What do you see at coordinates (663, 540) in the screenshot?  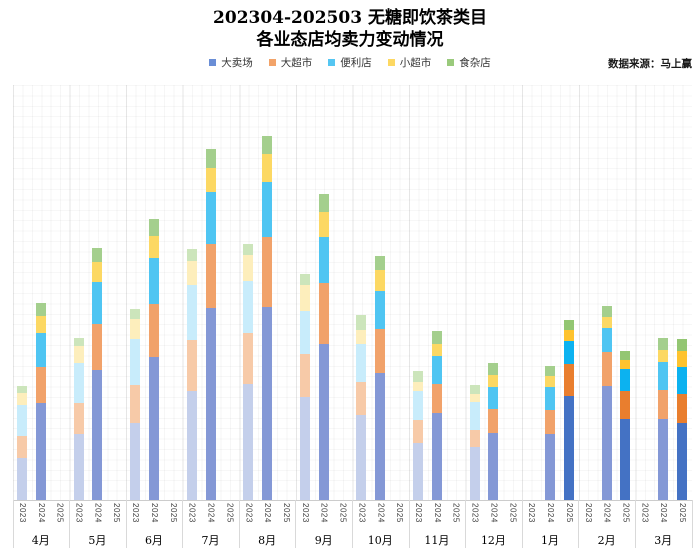 I see `x-axis-month-label: 3月` at bounding box center [663, 540].